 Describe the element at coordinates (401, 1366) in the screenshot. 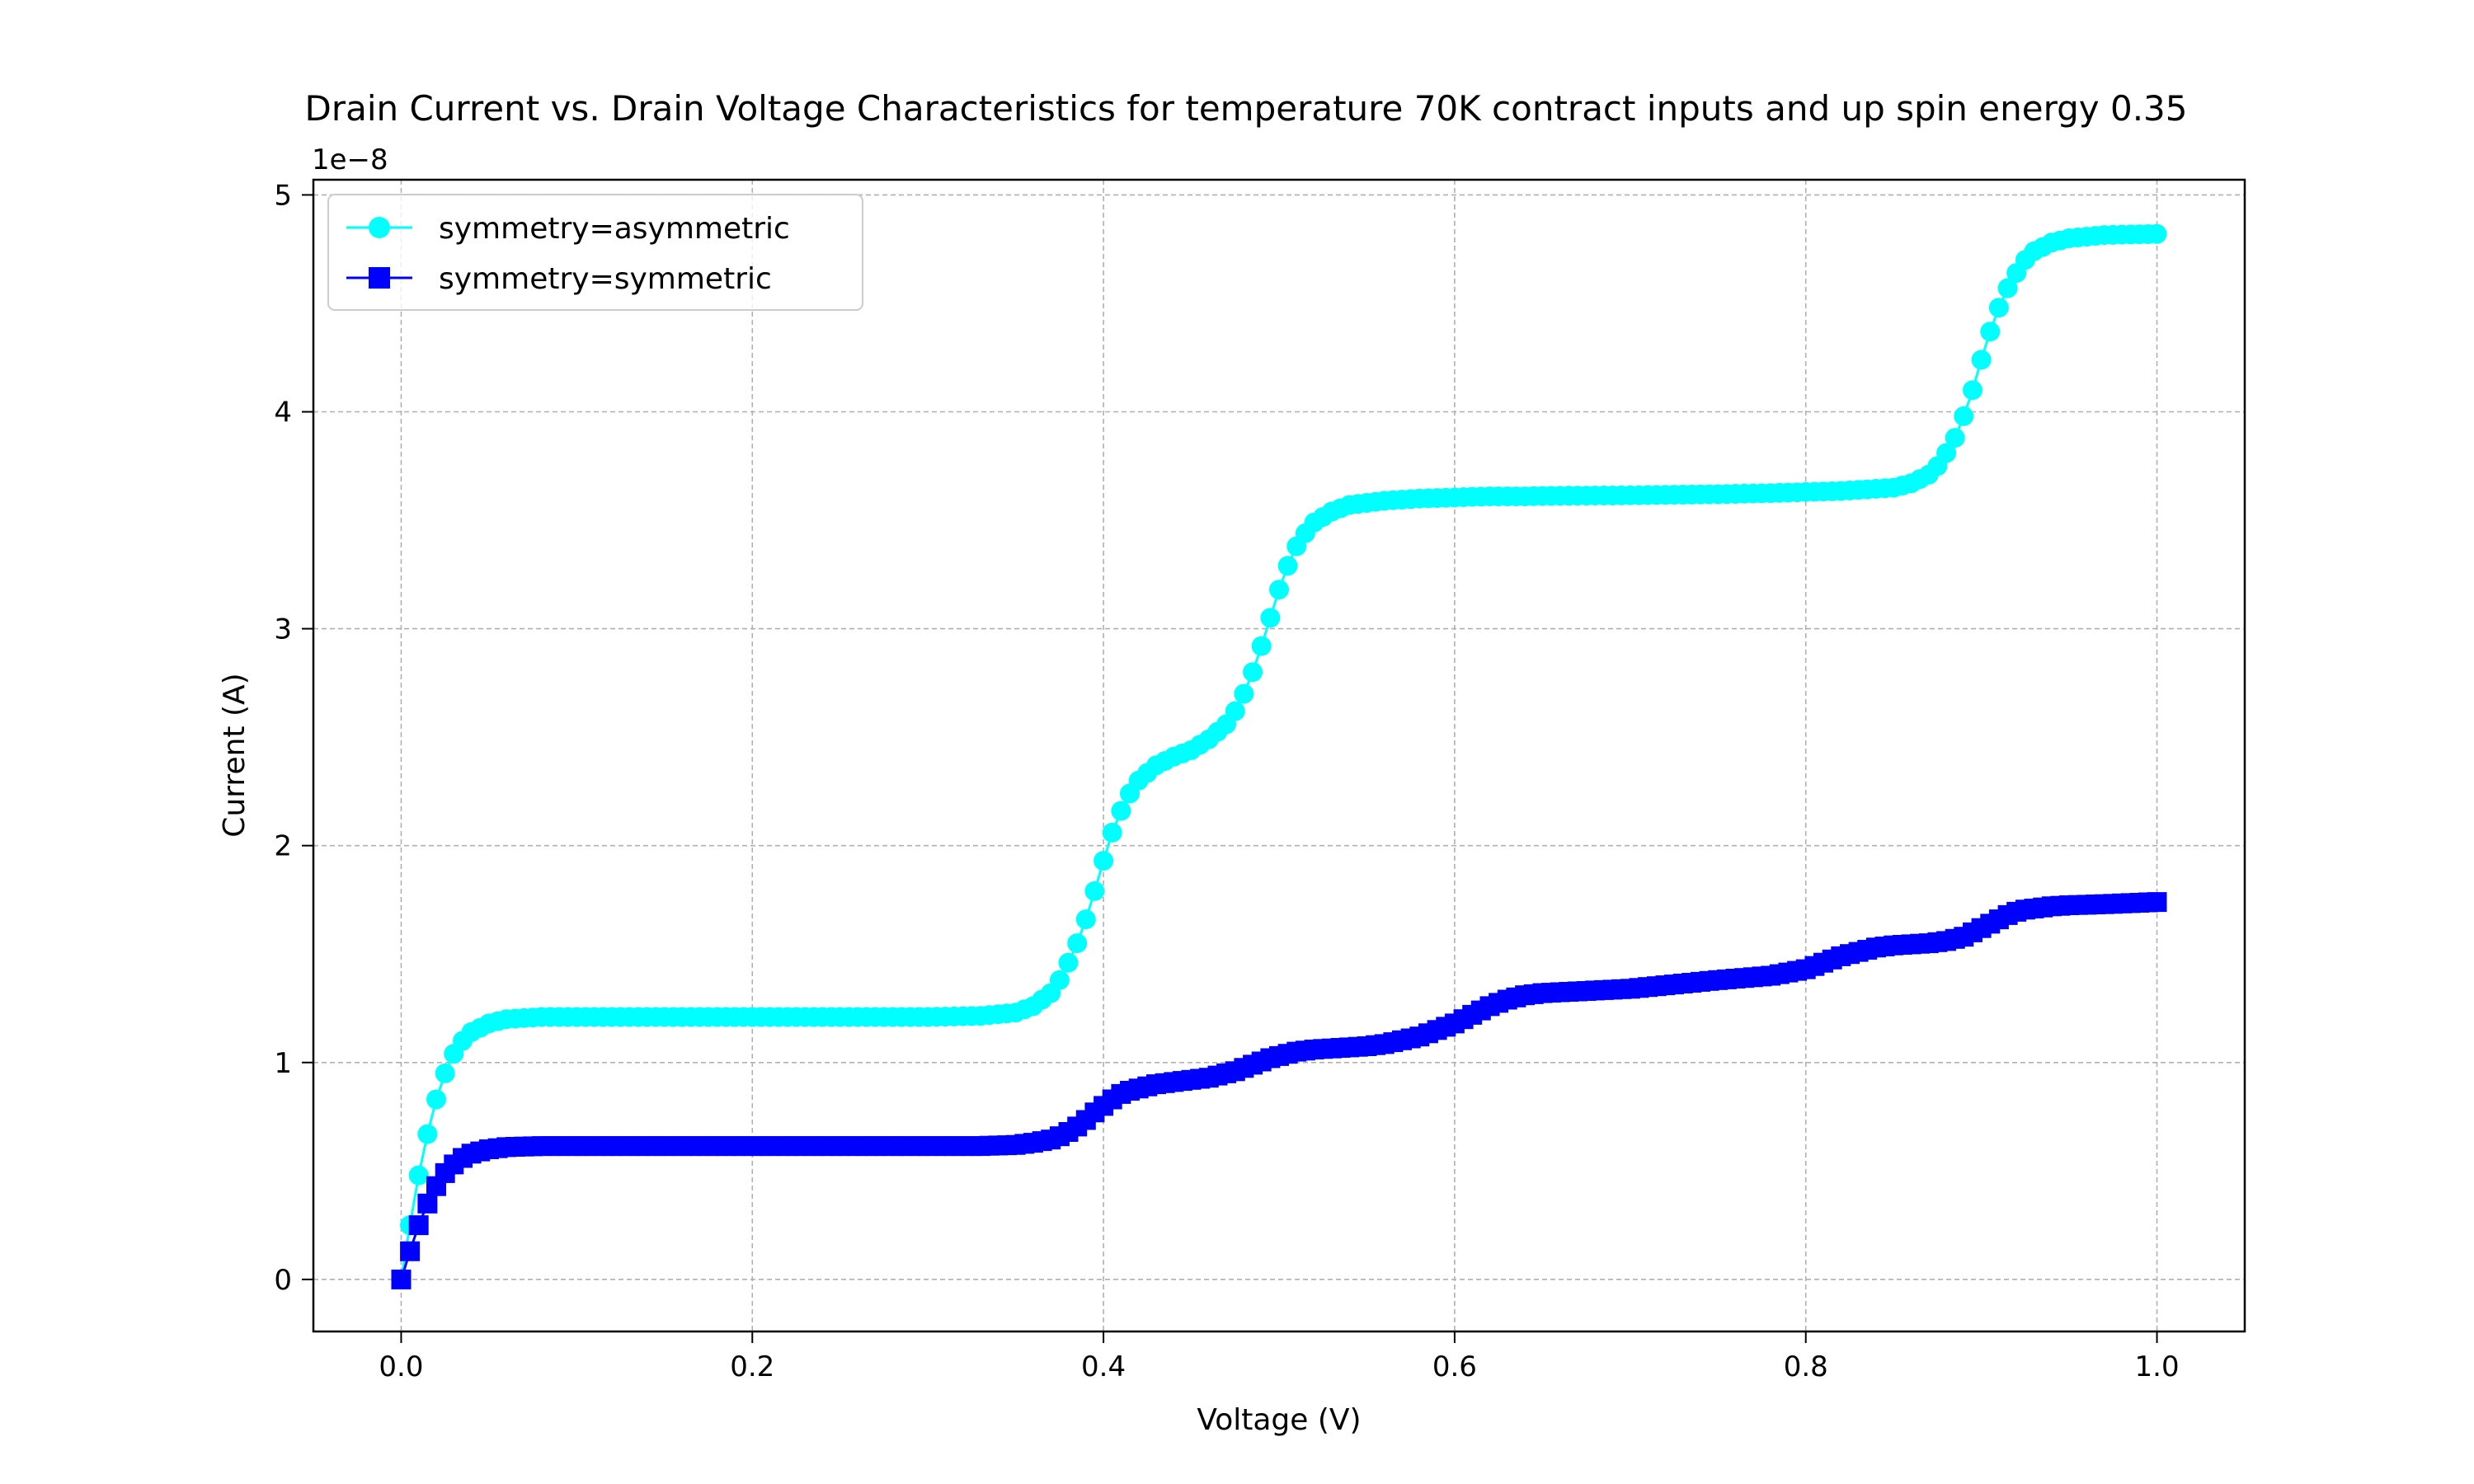

I see `x-tick-label: 0.0` at that location.